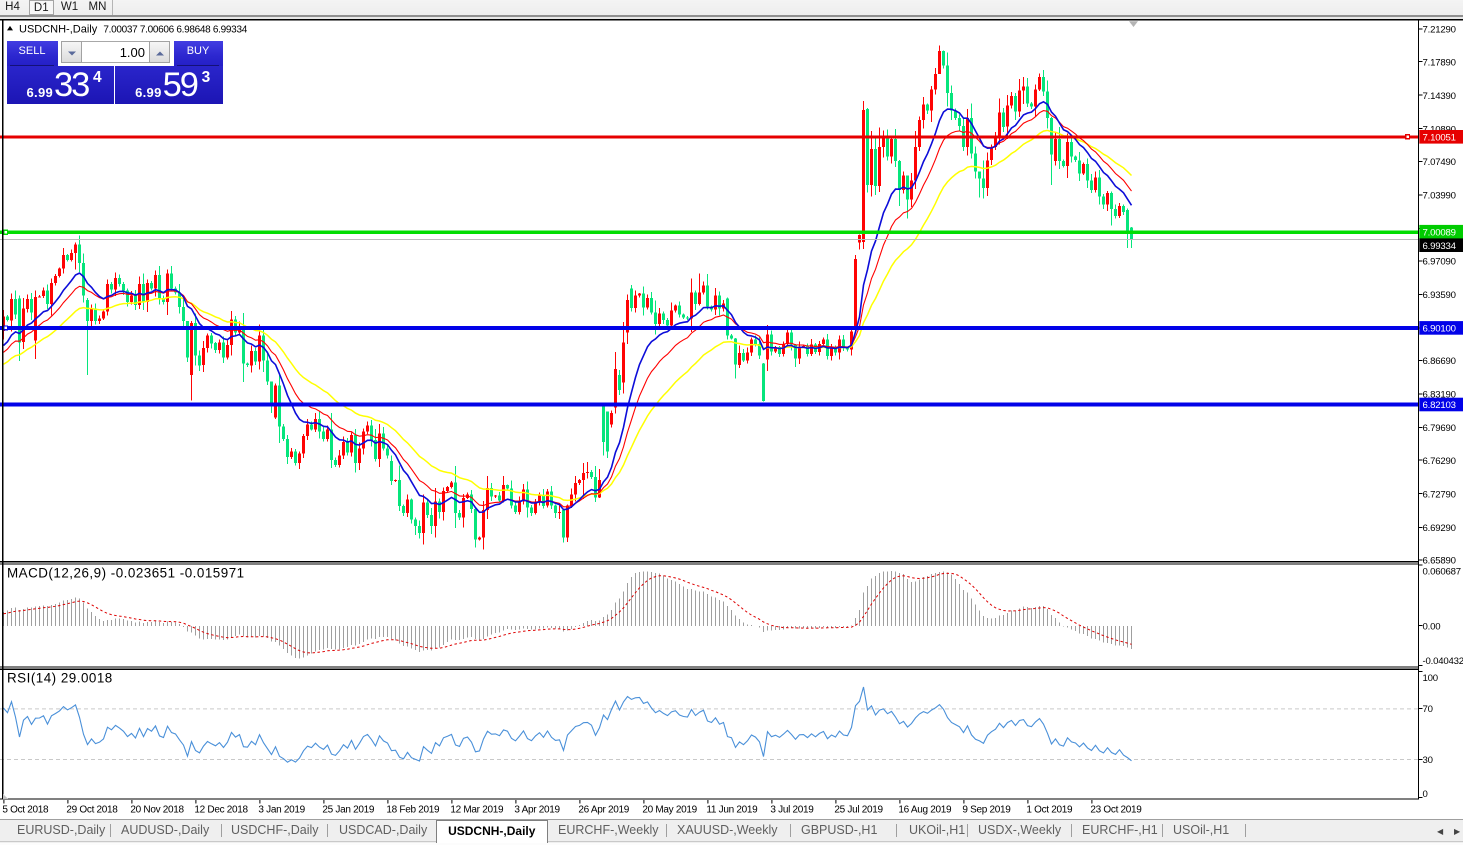 This screenshot has width=1463, height=845. I want to click on svg-text: 7.10890, so click(1439, 129).